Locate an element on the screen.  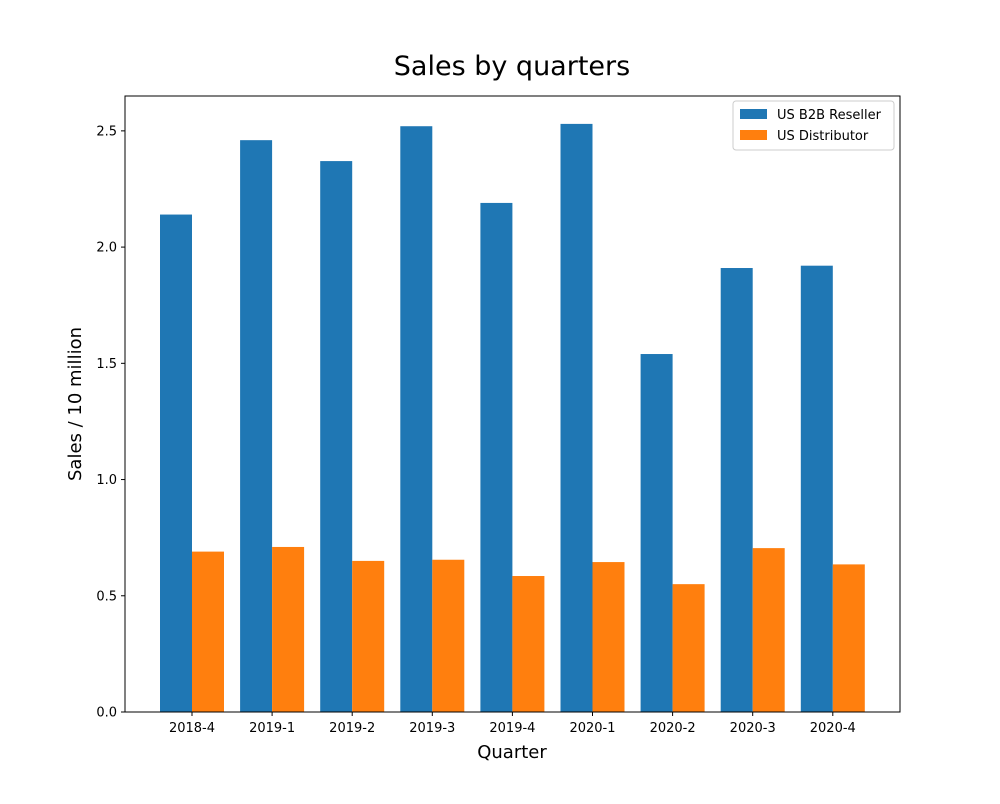
y-axis-label: Sales / 10 million is located at coordinates (75, 404).